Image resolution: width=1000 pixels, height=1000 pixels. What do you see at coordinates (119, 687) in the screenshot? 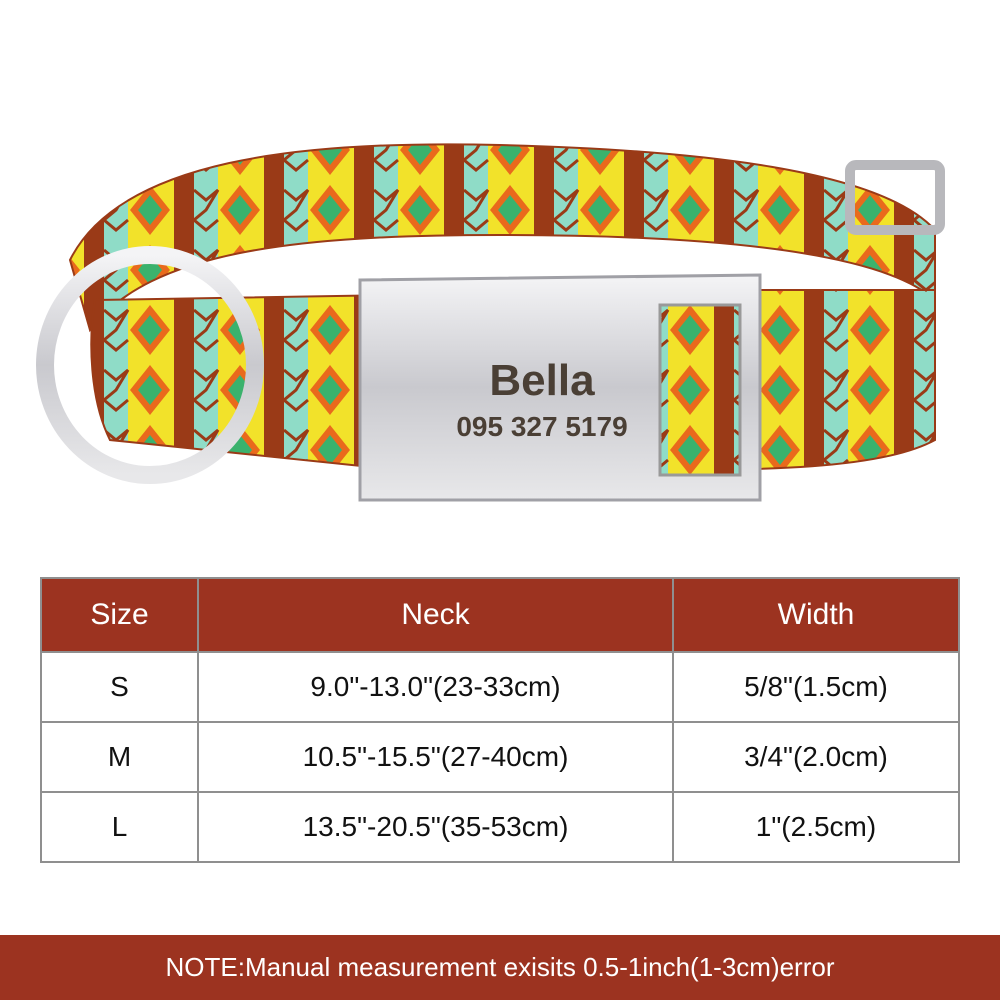
I see `cell-size: S` at bounding box center [119, 687].